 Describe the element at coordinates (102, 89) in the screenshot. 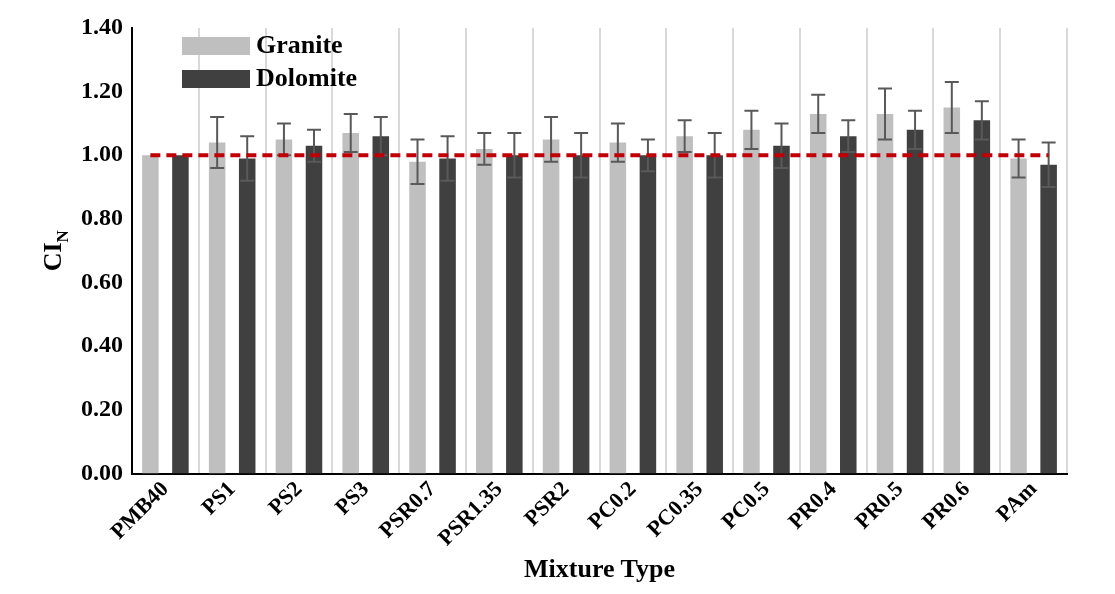

I see `y-tick-label: 1.20` at that location.